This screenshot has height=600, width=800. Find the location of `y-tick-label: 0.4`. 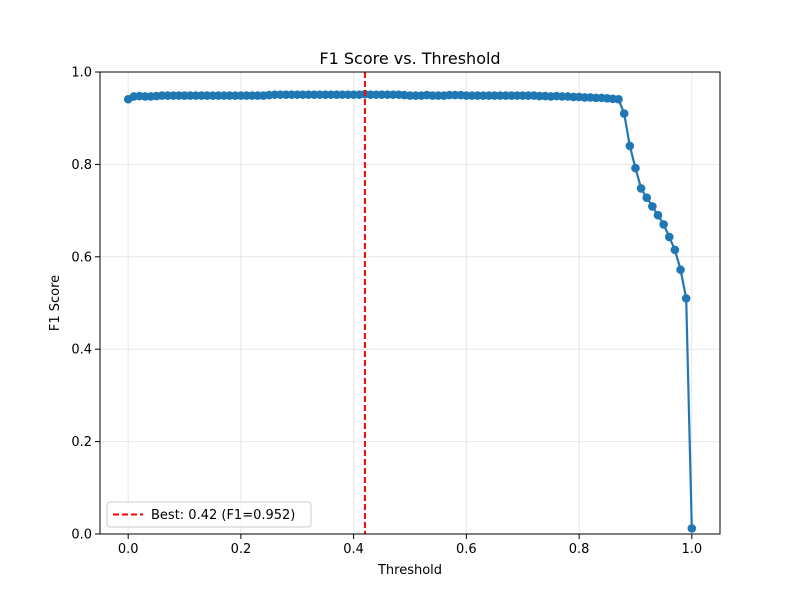

y-tick-label: 0.4 is located at coordinates (81, 350).